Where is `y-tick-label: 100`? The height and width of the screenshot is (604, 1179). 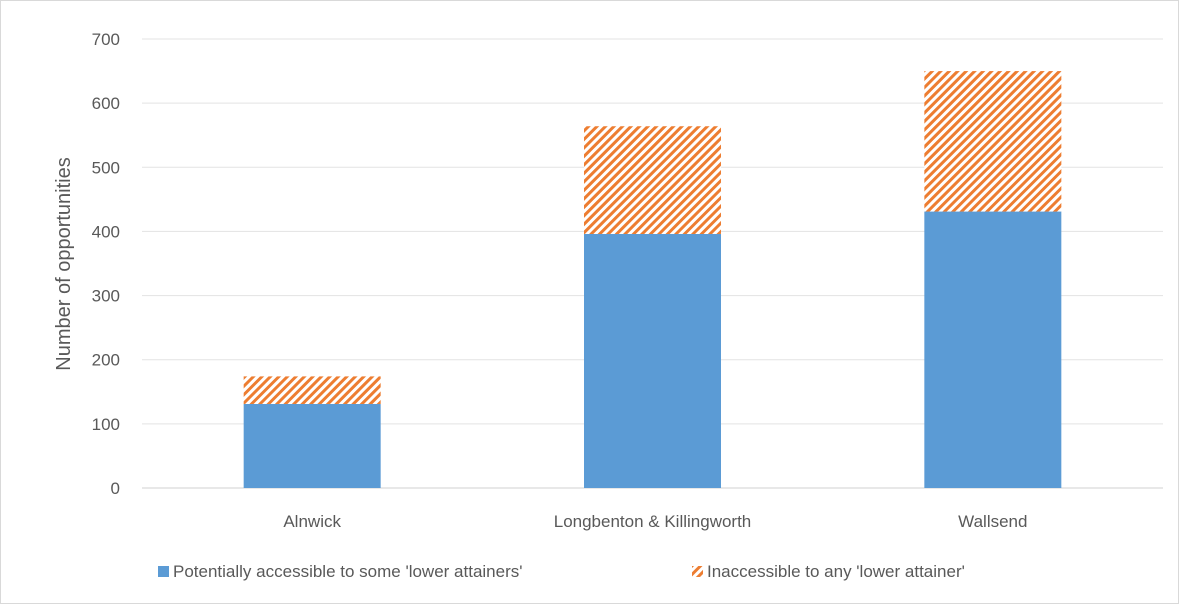 y-tick-label: 100 is located at coordinates (106, 424).